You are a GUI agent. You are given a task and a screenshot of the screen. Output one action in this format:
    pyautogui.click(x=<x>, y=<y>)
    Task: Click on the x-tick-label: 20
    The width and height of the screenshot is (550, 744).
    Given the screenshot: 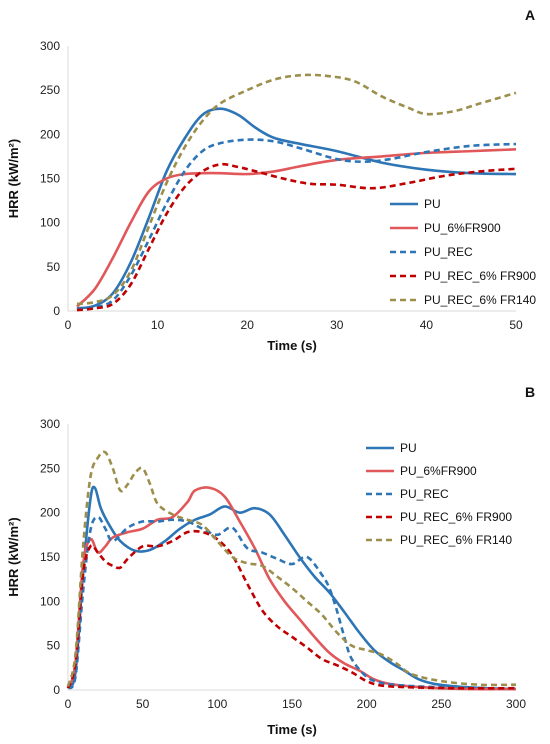 What is the action you would take?
    pyautogui.click(x=248, y=325)
    